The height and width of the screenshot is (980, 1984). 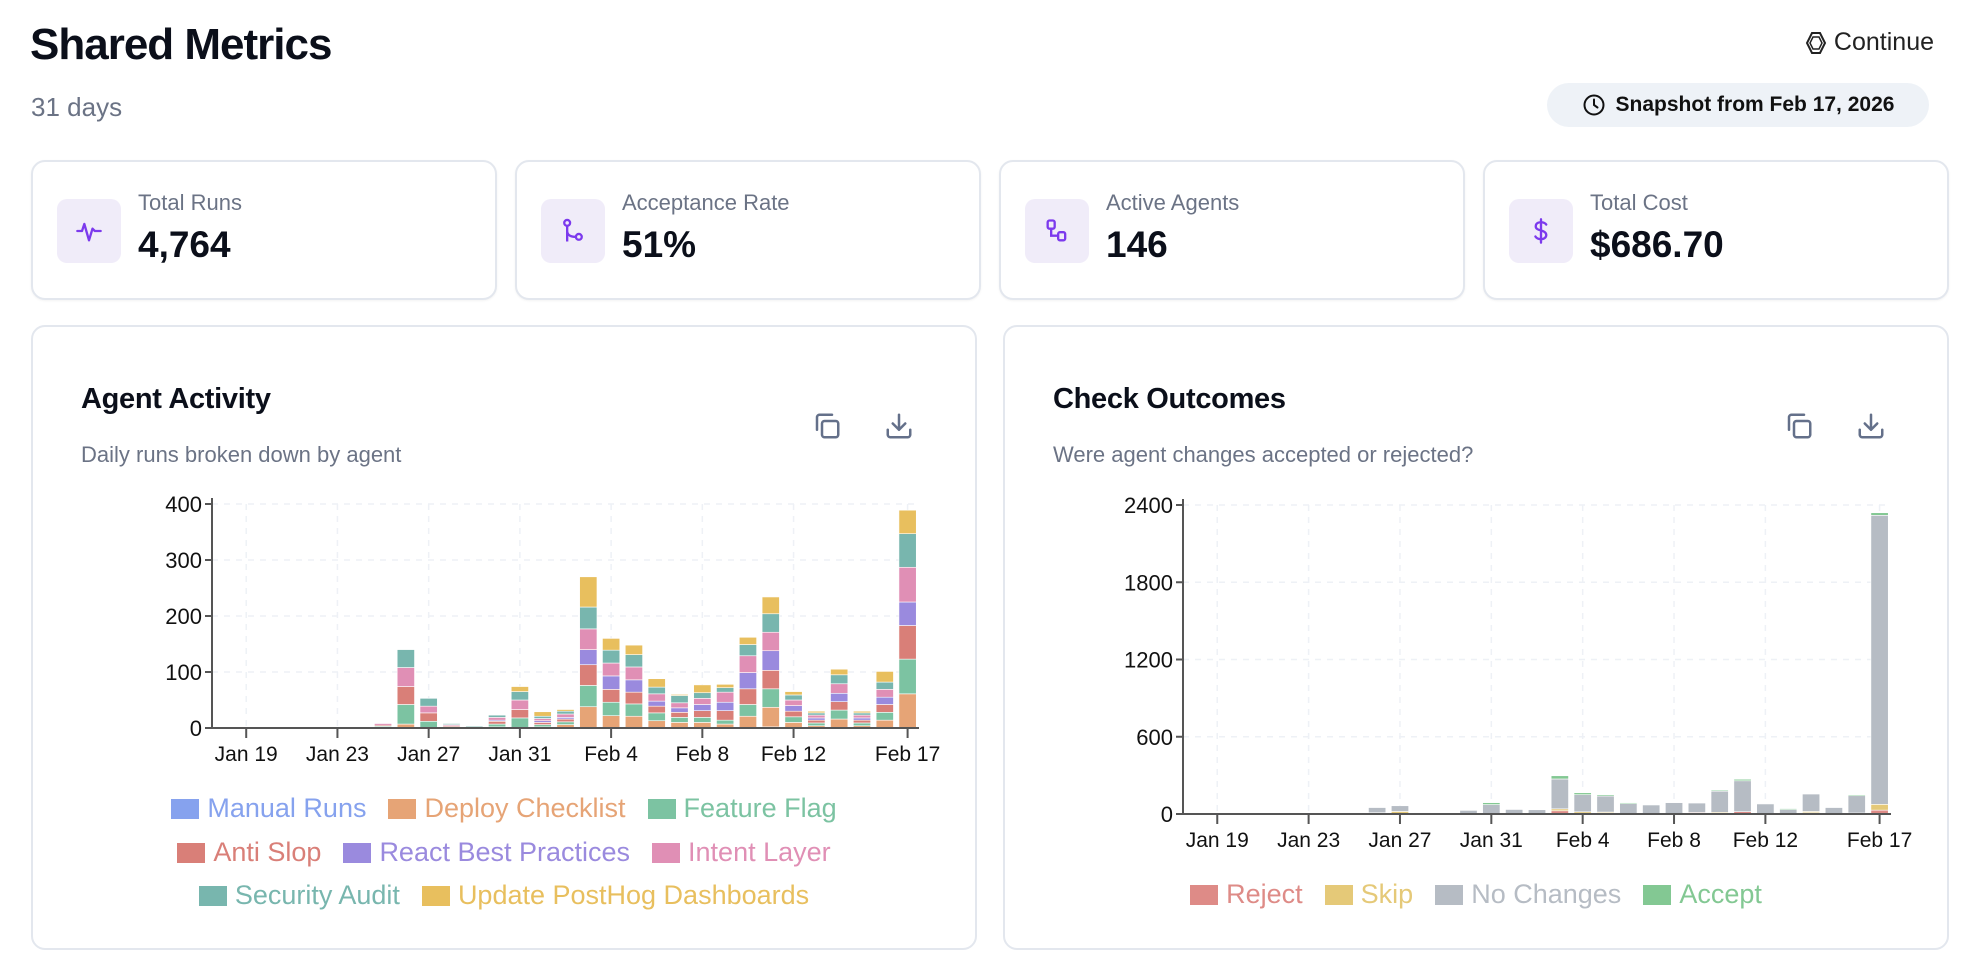 What do you see at coordinates (505, 852) in the screenshot?
I see `legend-label: React Best Practices` at bounding box center [505, 852].